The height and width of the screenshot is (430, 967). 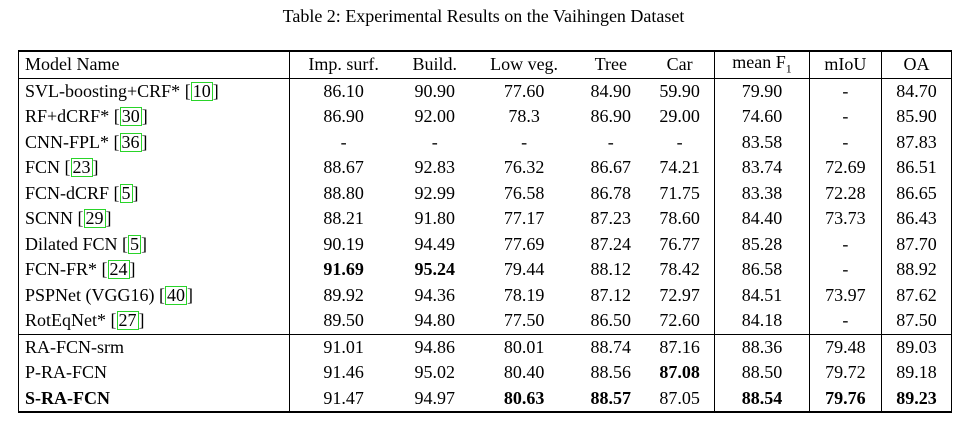 I want to click on cell-imp-surf: 86.10, so click(x=343, y=90).